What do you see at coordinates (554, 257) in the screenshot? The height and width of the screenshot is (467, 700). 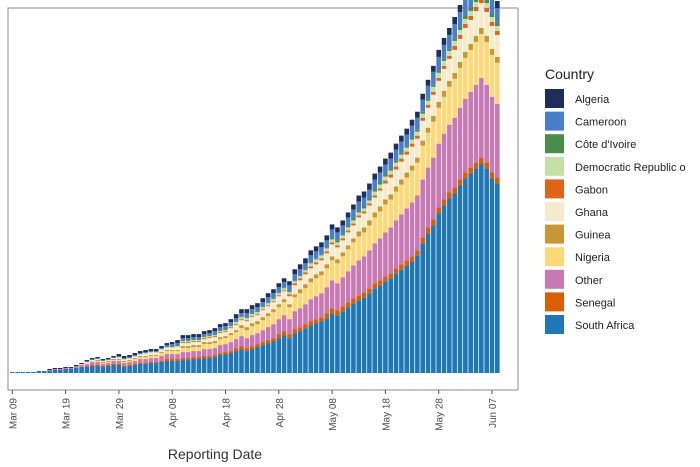 I see `legend-swatch-nigeria` at bounding box center [554, 257].